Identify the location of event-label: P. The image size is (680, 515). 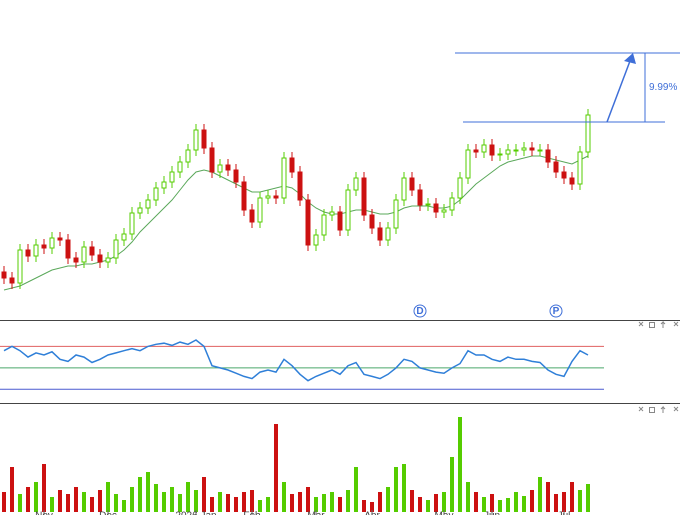
(556, 311).